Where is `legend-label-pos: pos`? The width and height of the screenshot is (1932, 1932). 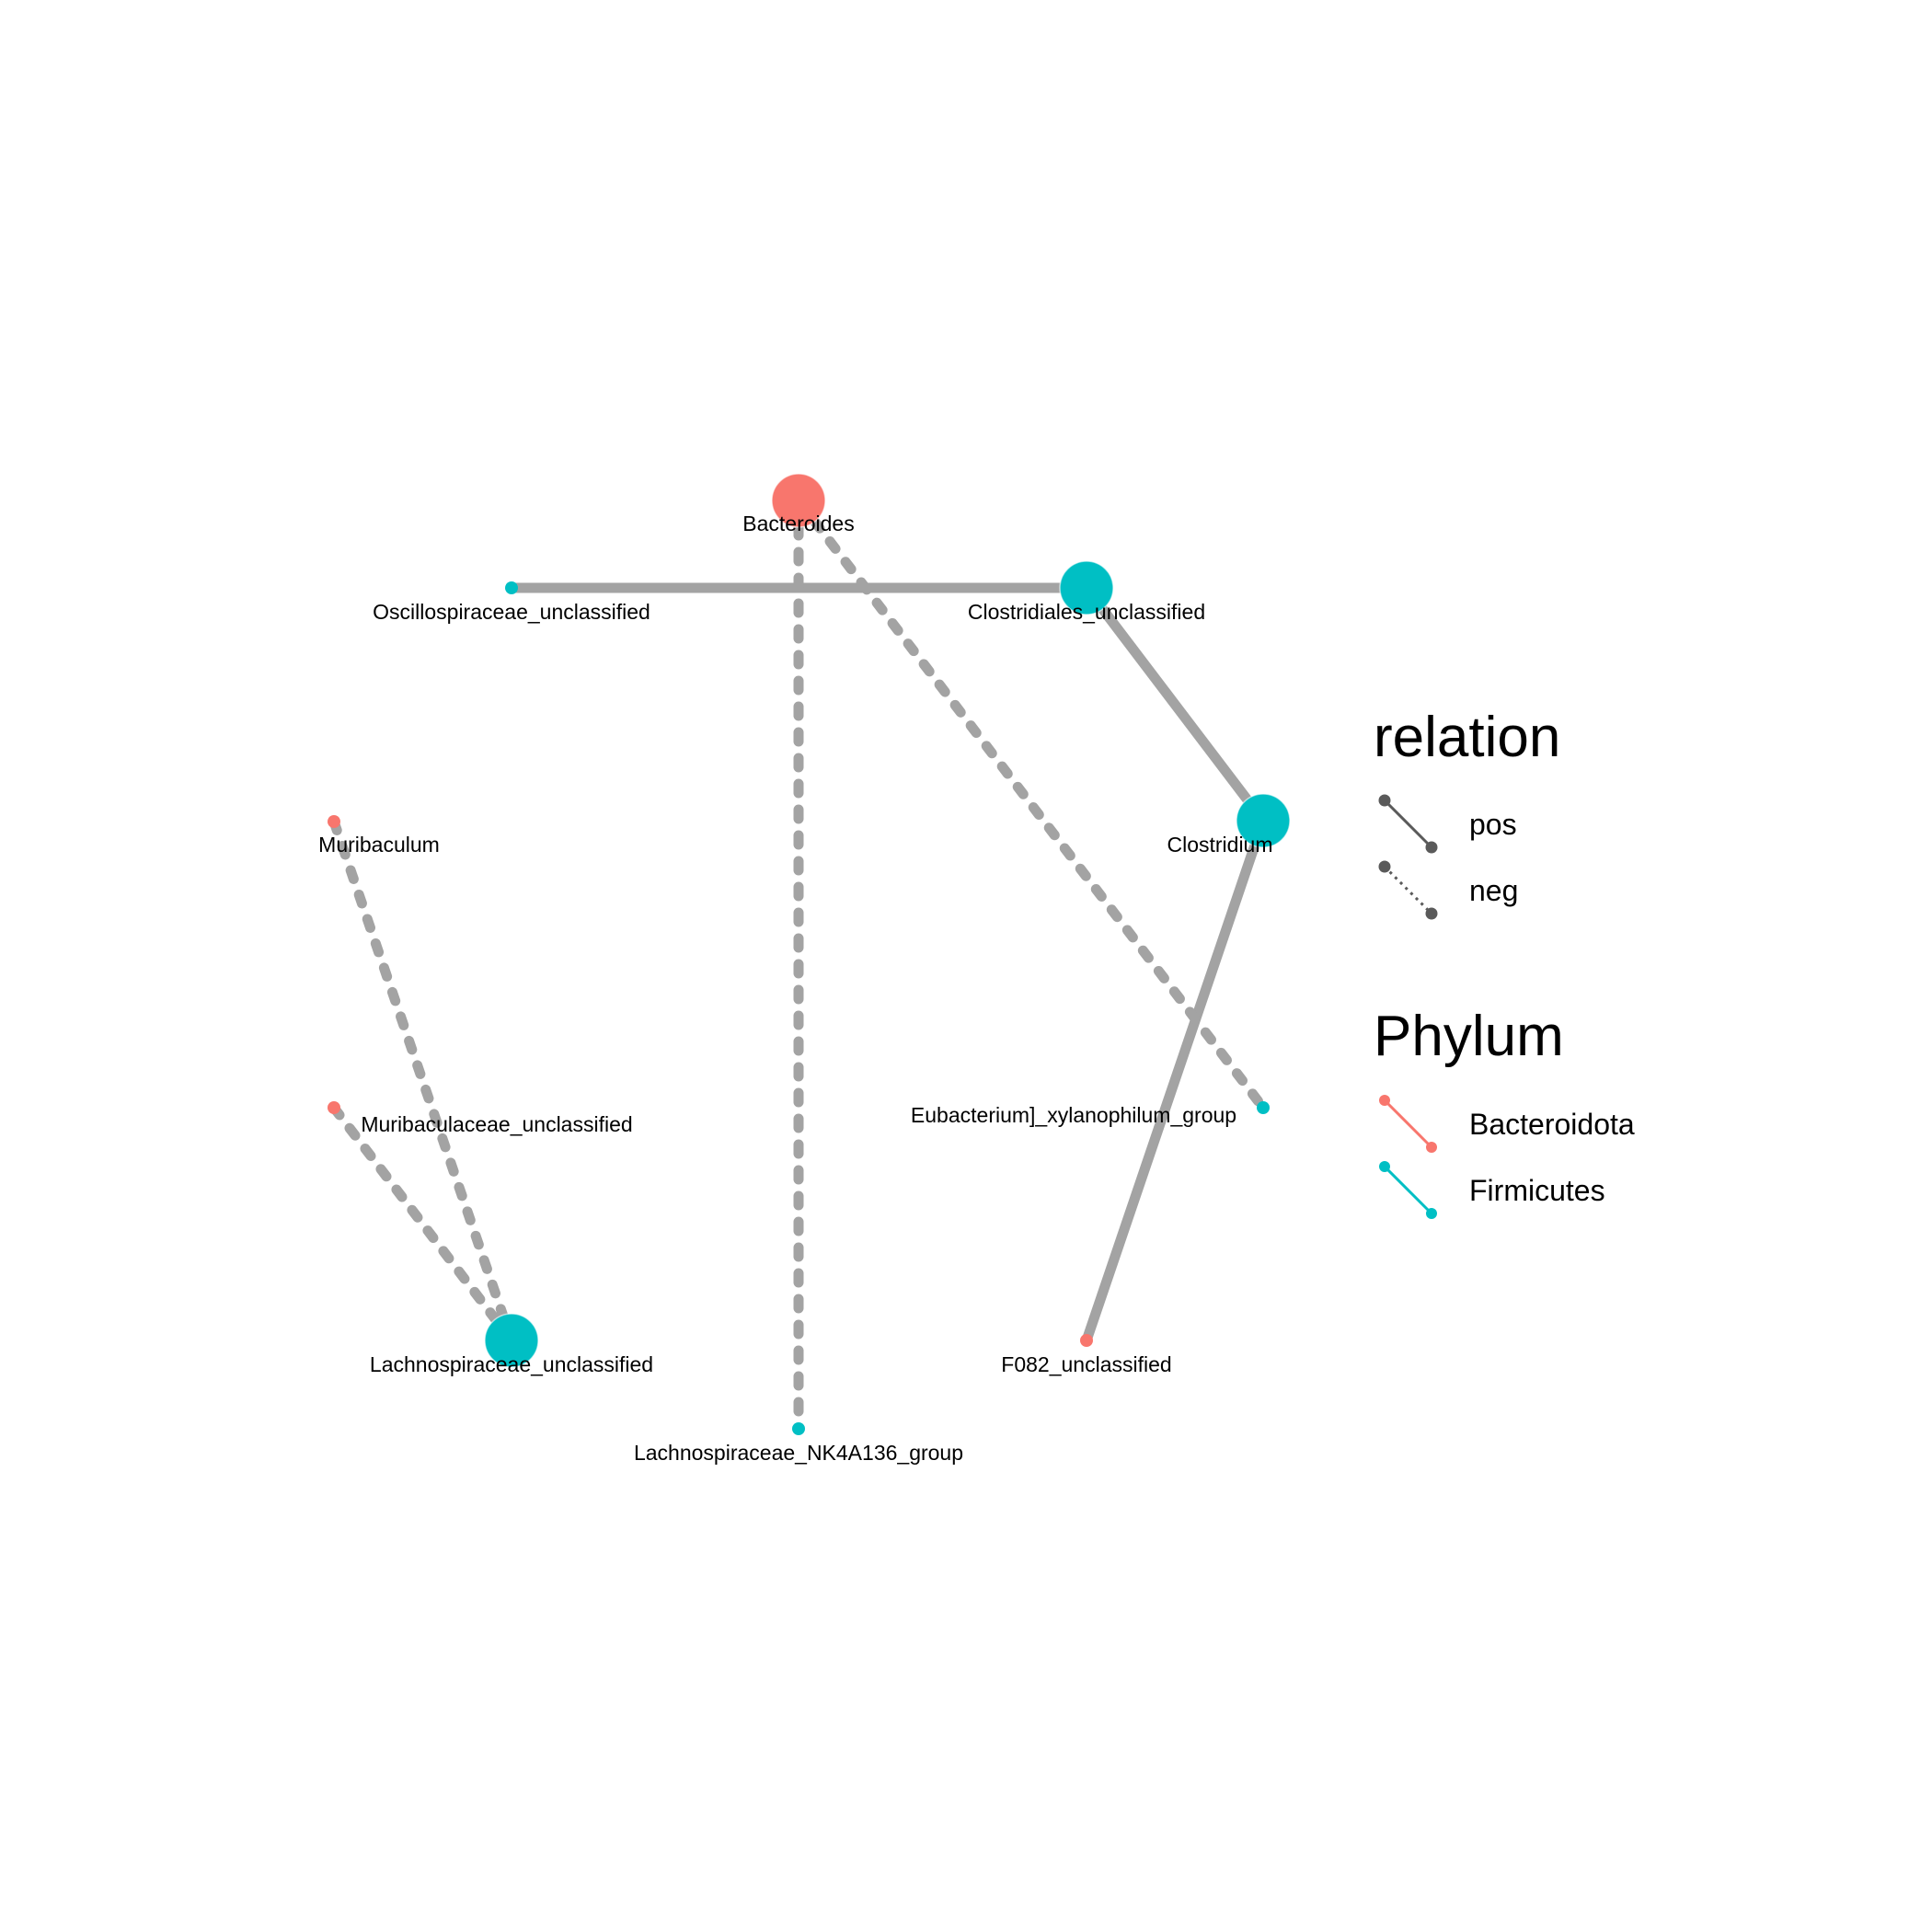 legend-label-pos: pos is located at coordinates (1493, 824).